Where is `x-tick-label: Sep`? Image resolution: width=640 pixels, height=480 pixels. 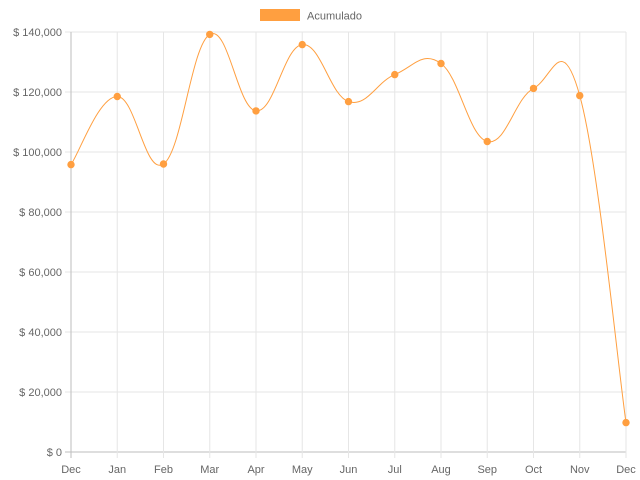 x-tick-label: Sep is located at coordinates (487, 470).